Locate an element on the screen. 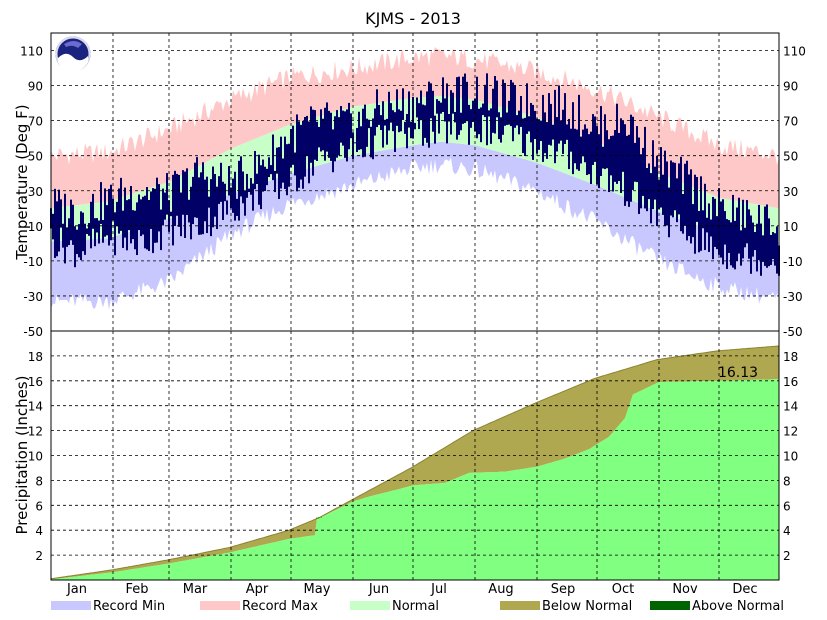 This screenshot has width=827, height=620. x-tick-label-feb: Feb is located at coordinates (136, 589).